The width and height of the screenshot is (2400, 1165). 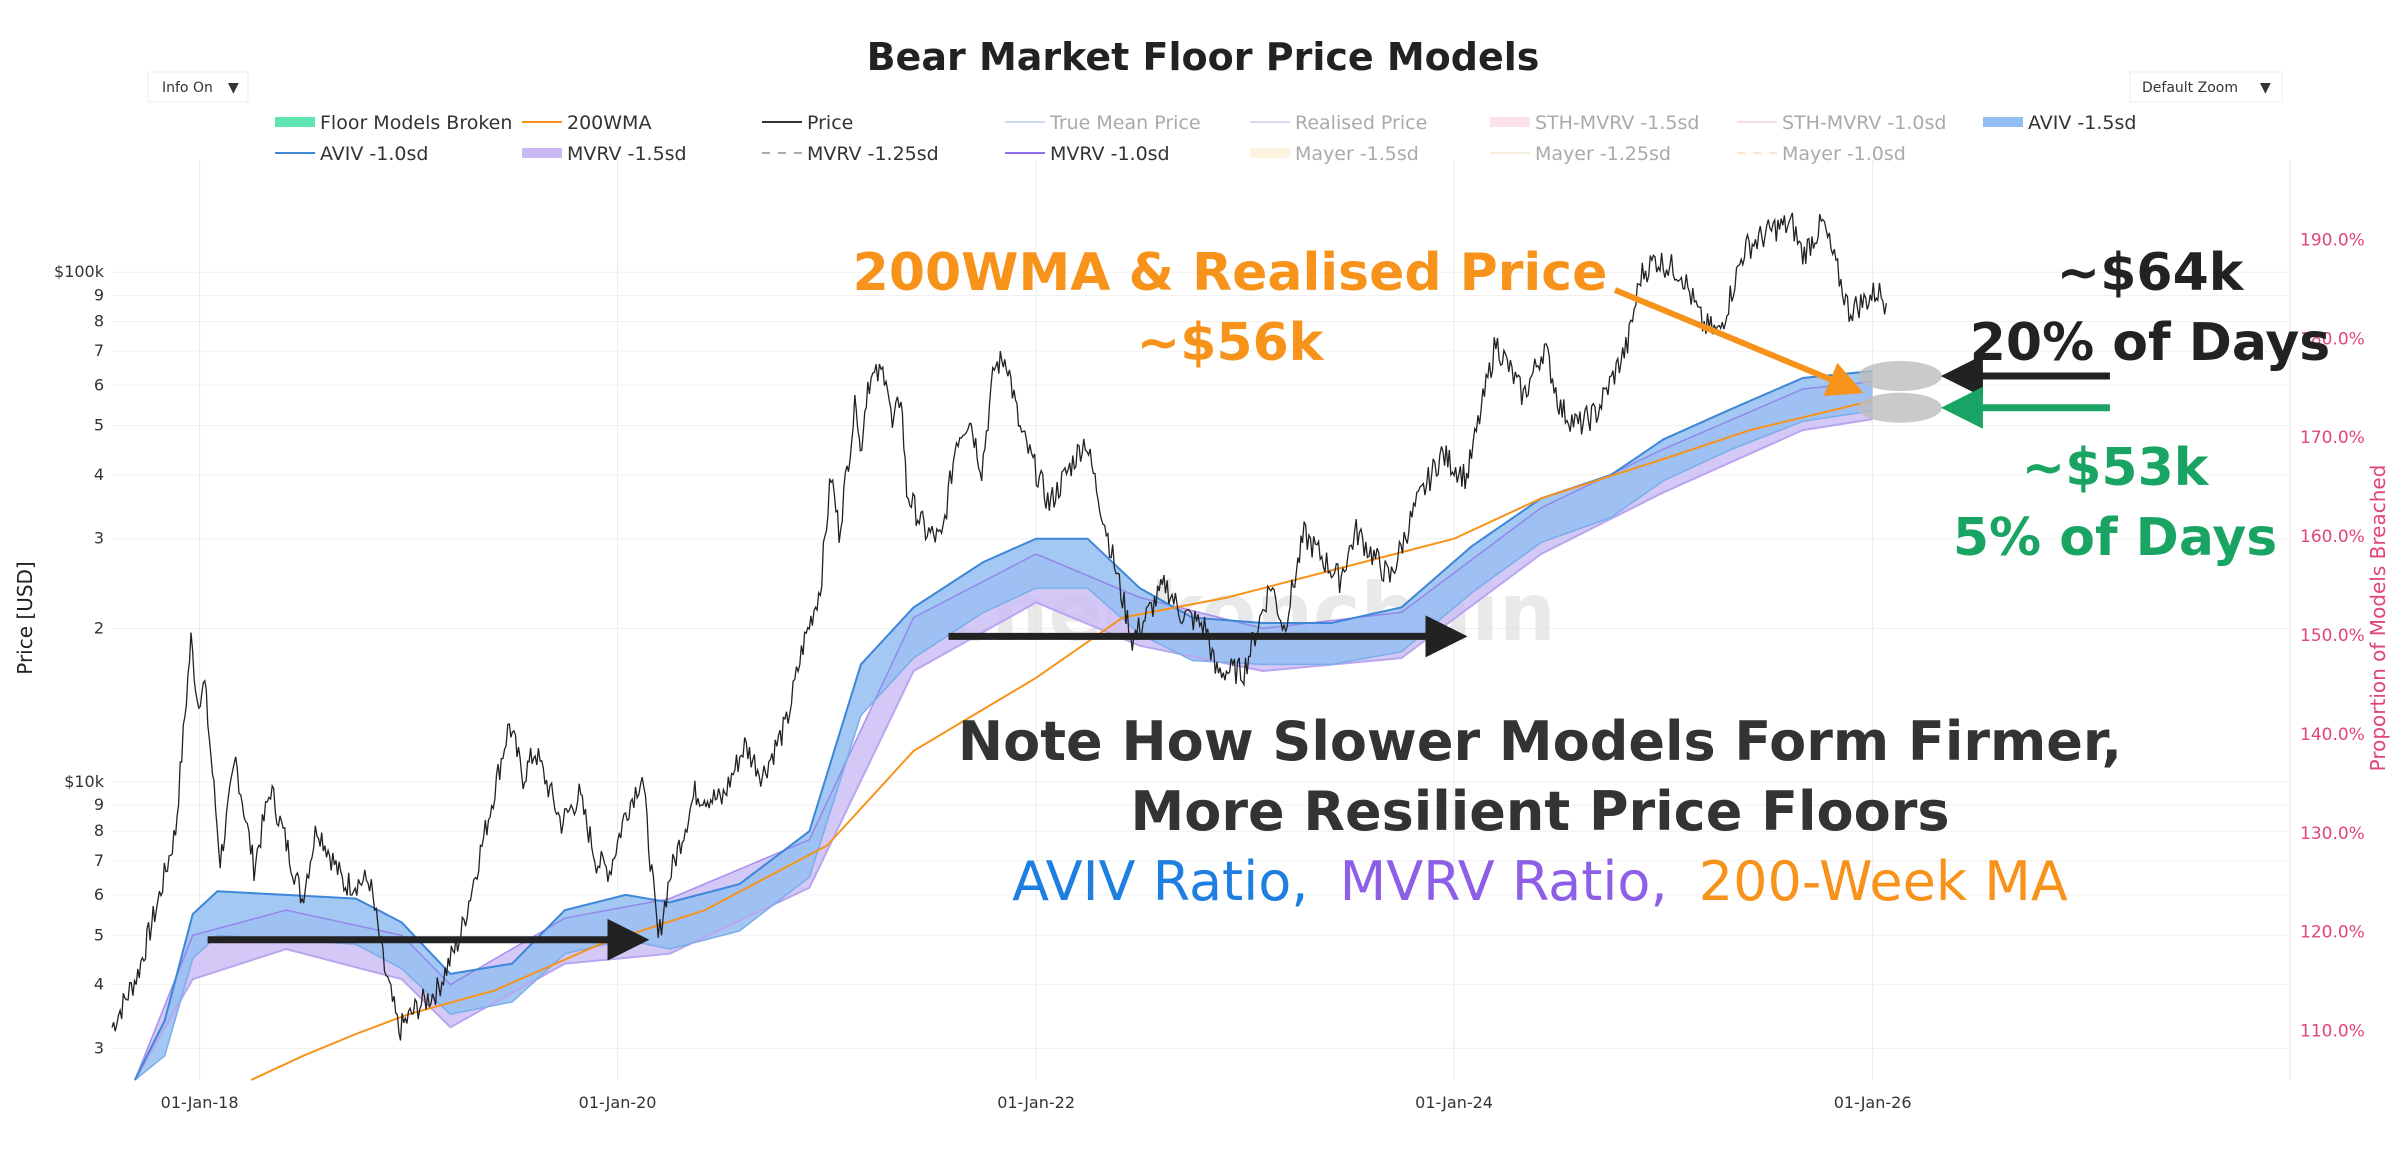 I want to click on y-axis-label: Price [USD], so click(x=25, y=618).